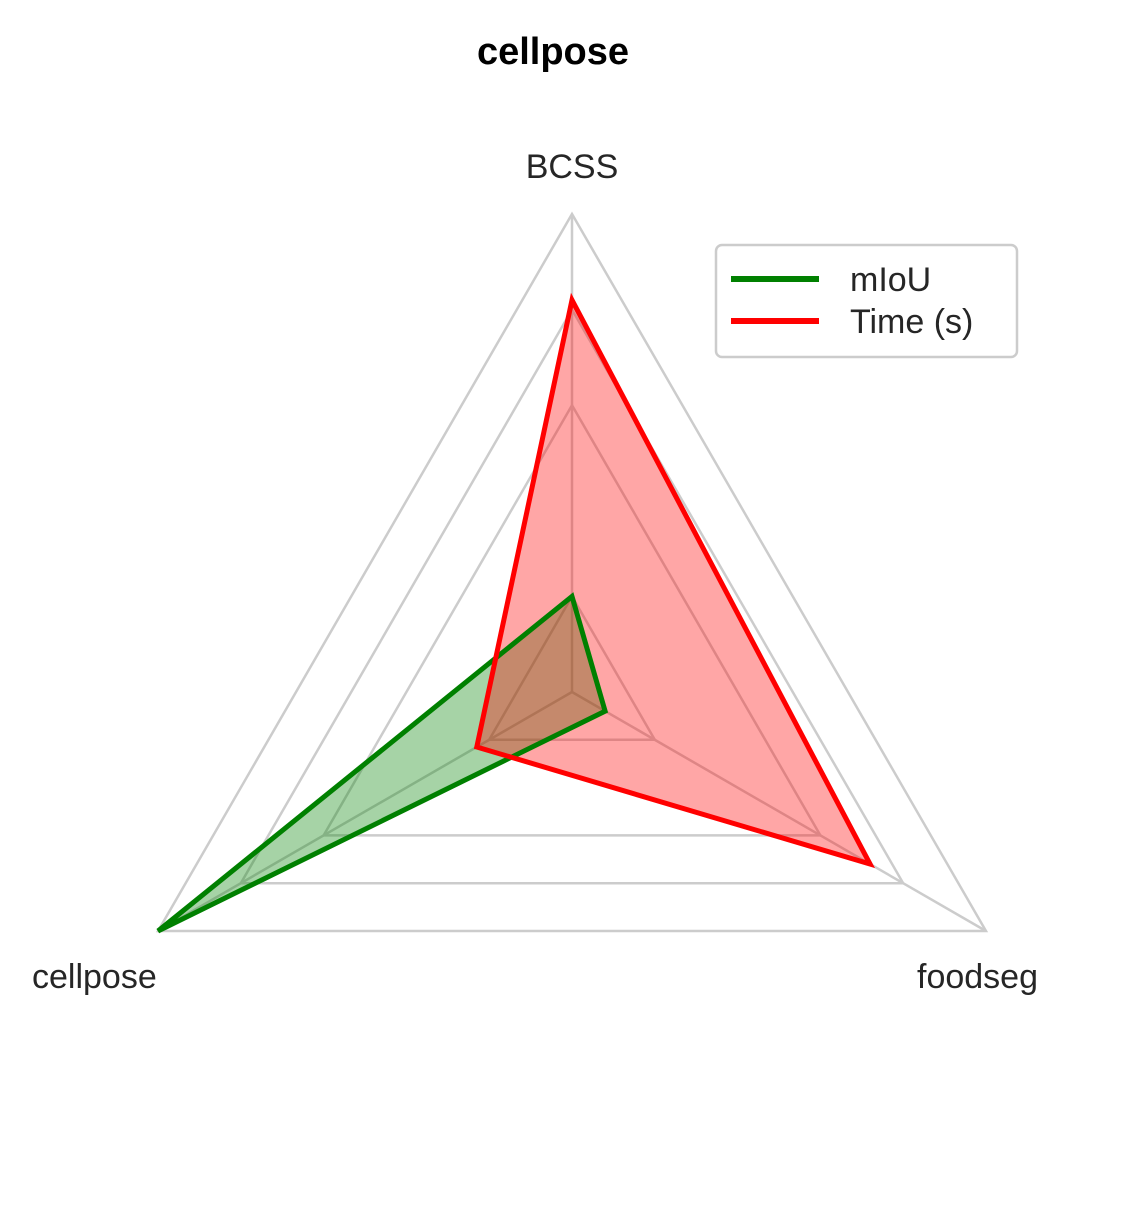 The width and height of the screenshot is (1142, 1210). Describe the element at coordinates (94, 977) in the screenshot. I see `axis-label-cellpose: cellpose` at that location.